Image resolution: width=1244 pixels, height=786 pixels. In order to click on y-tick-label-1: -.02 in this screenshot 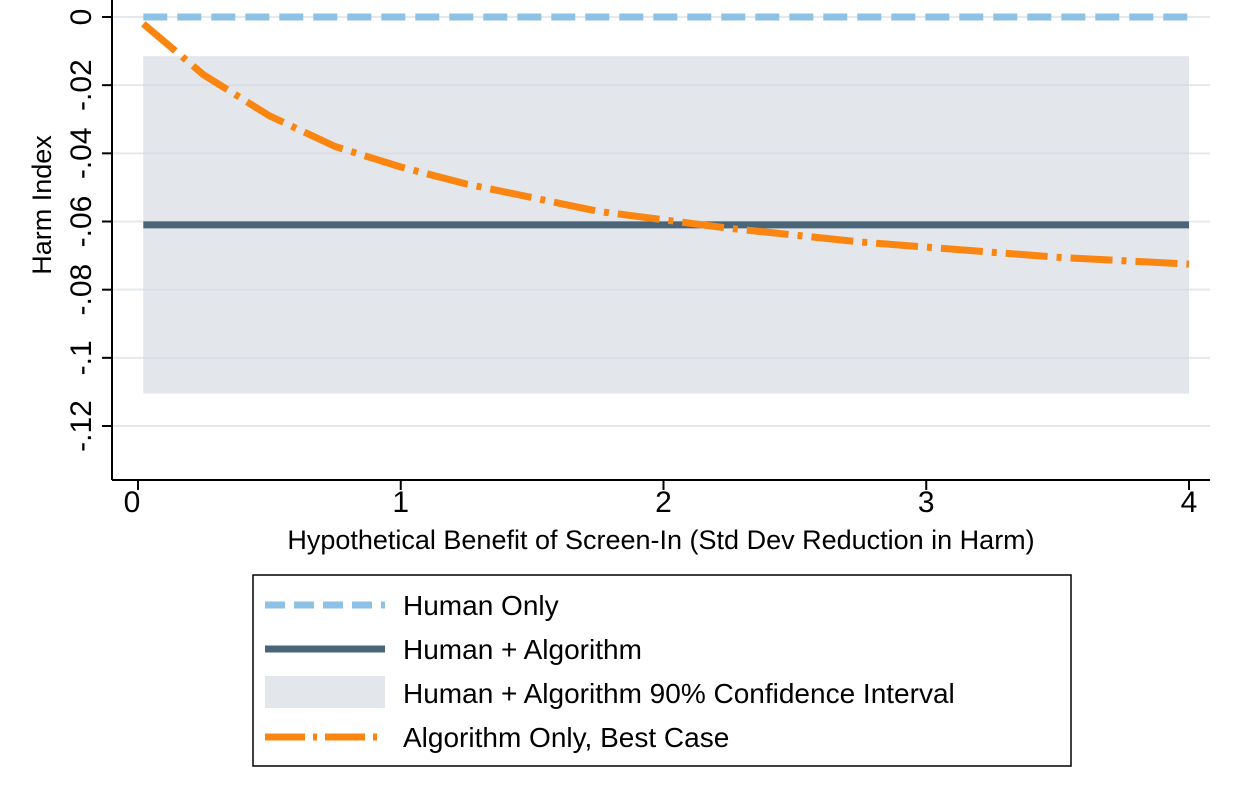, I will do `click(81, 85)`.